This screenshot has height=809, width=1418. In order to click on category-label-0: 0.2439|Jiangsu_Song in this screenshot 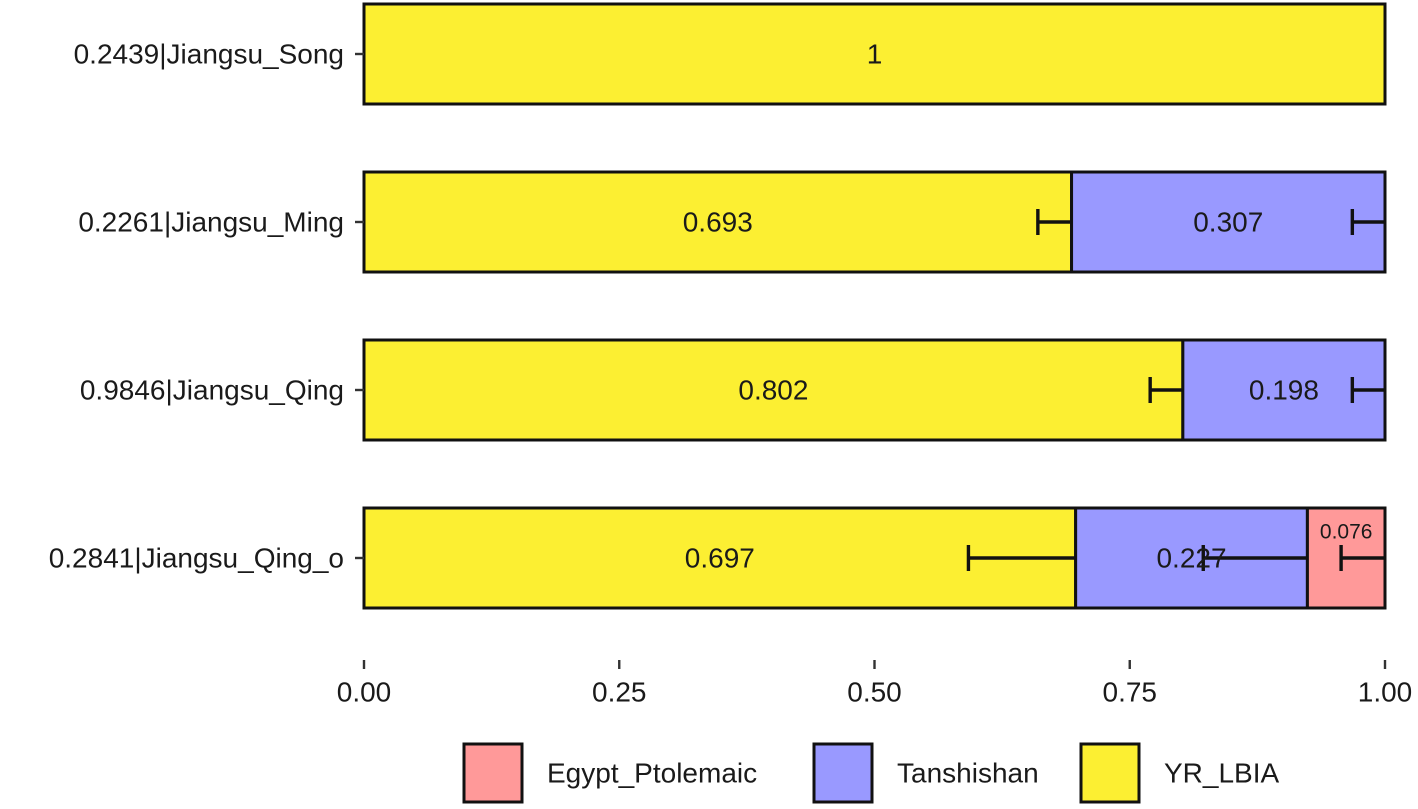, I will do `click(209, 54)`.